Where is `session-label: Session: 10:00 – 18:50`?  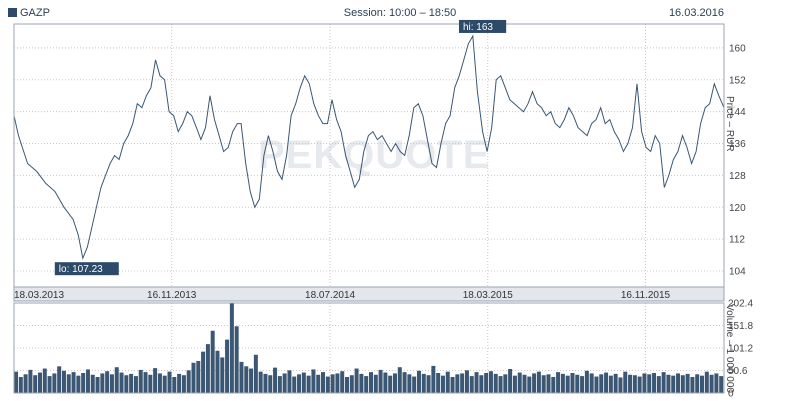 session-label: Session: 10:00 – 18:50 is located at coordinates (400, 13).